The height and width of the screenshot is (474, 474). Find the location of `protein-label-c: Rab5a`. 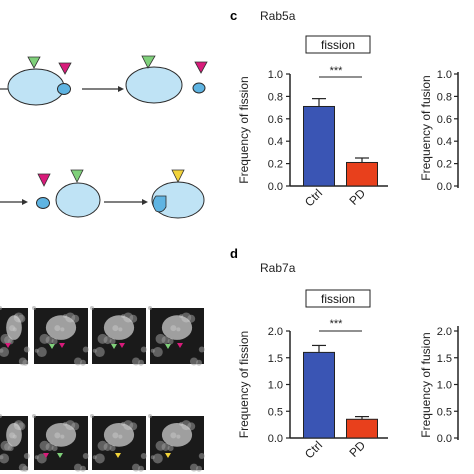

protein-label-c: Rab5a is located at coordinates (278, 16).